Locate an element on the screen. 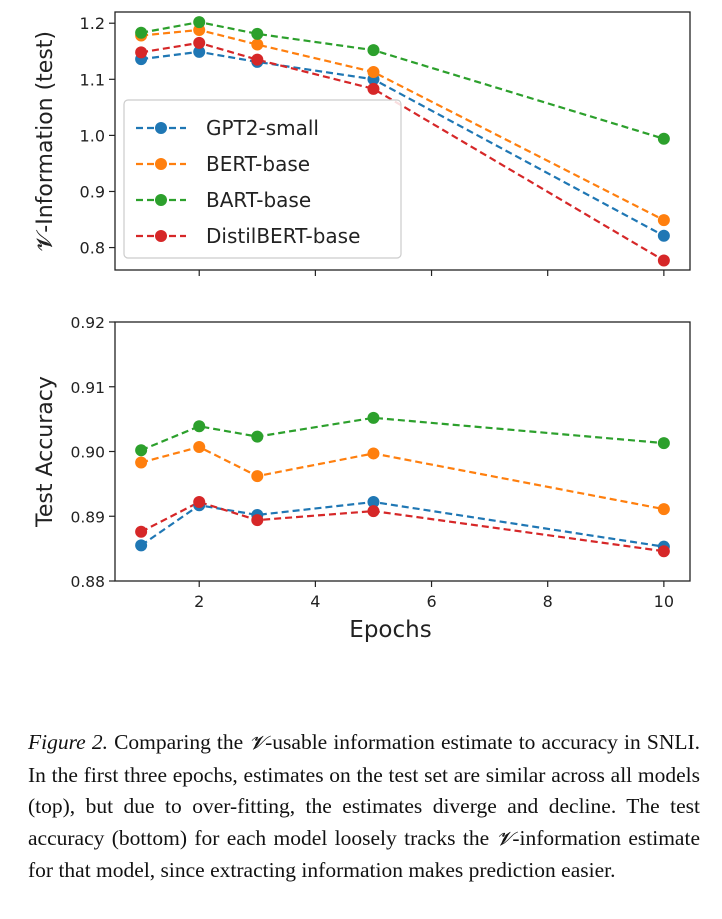 The image size is (722, 919). bottom-xtick-label: 8 is located at coordinates (548, 601).